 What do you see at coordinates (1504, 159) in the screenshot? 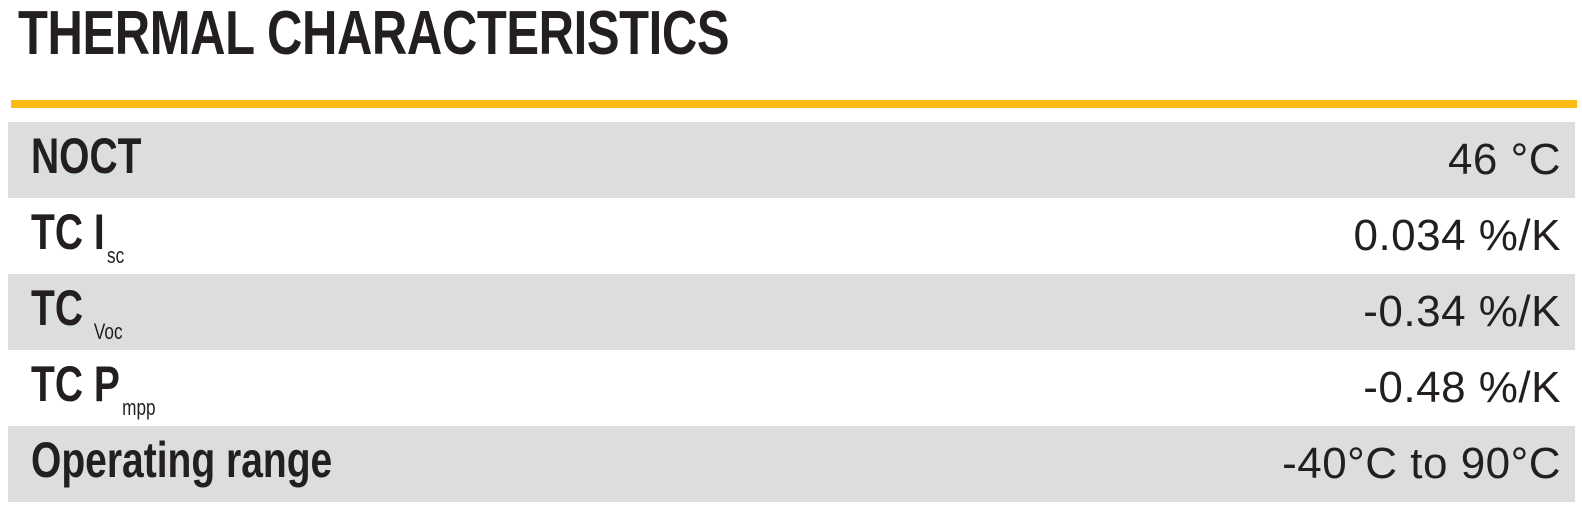
I see `row-value: 46 °C` at bounding box center [1504, 159].